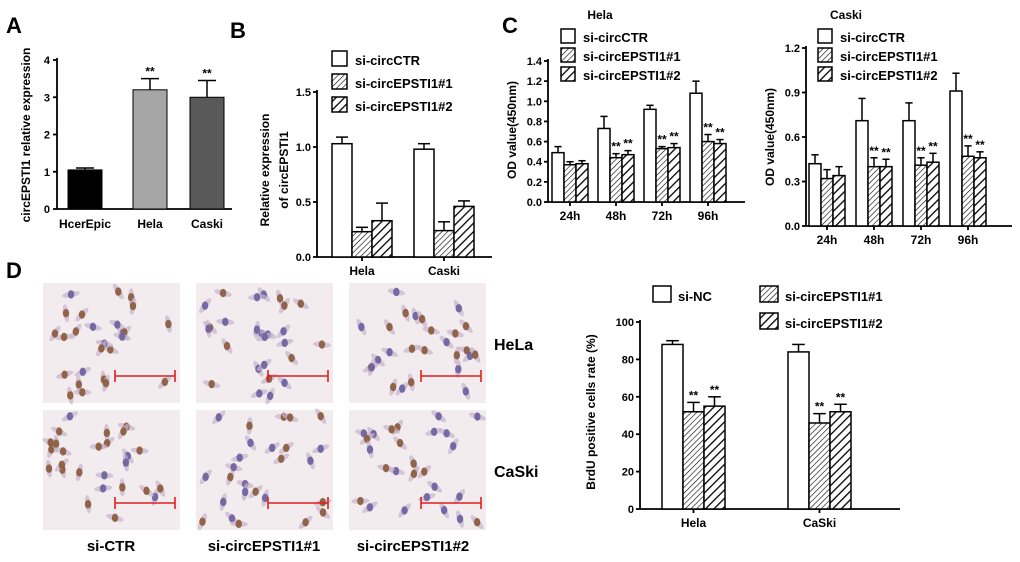 Image resolution: width=1020 pixels, height=562 pixels. Describe the element at coordinates (873, 37) in the screenshot. I see `legend-label: si-circCTR` at that location.